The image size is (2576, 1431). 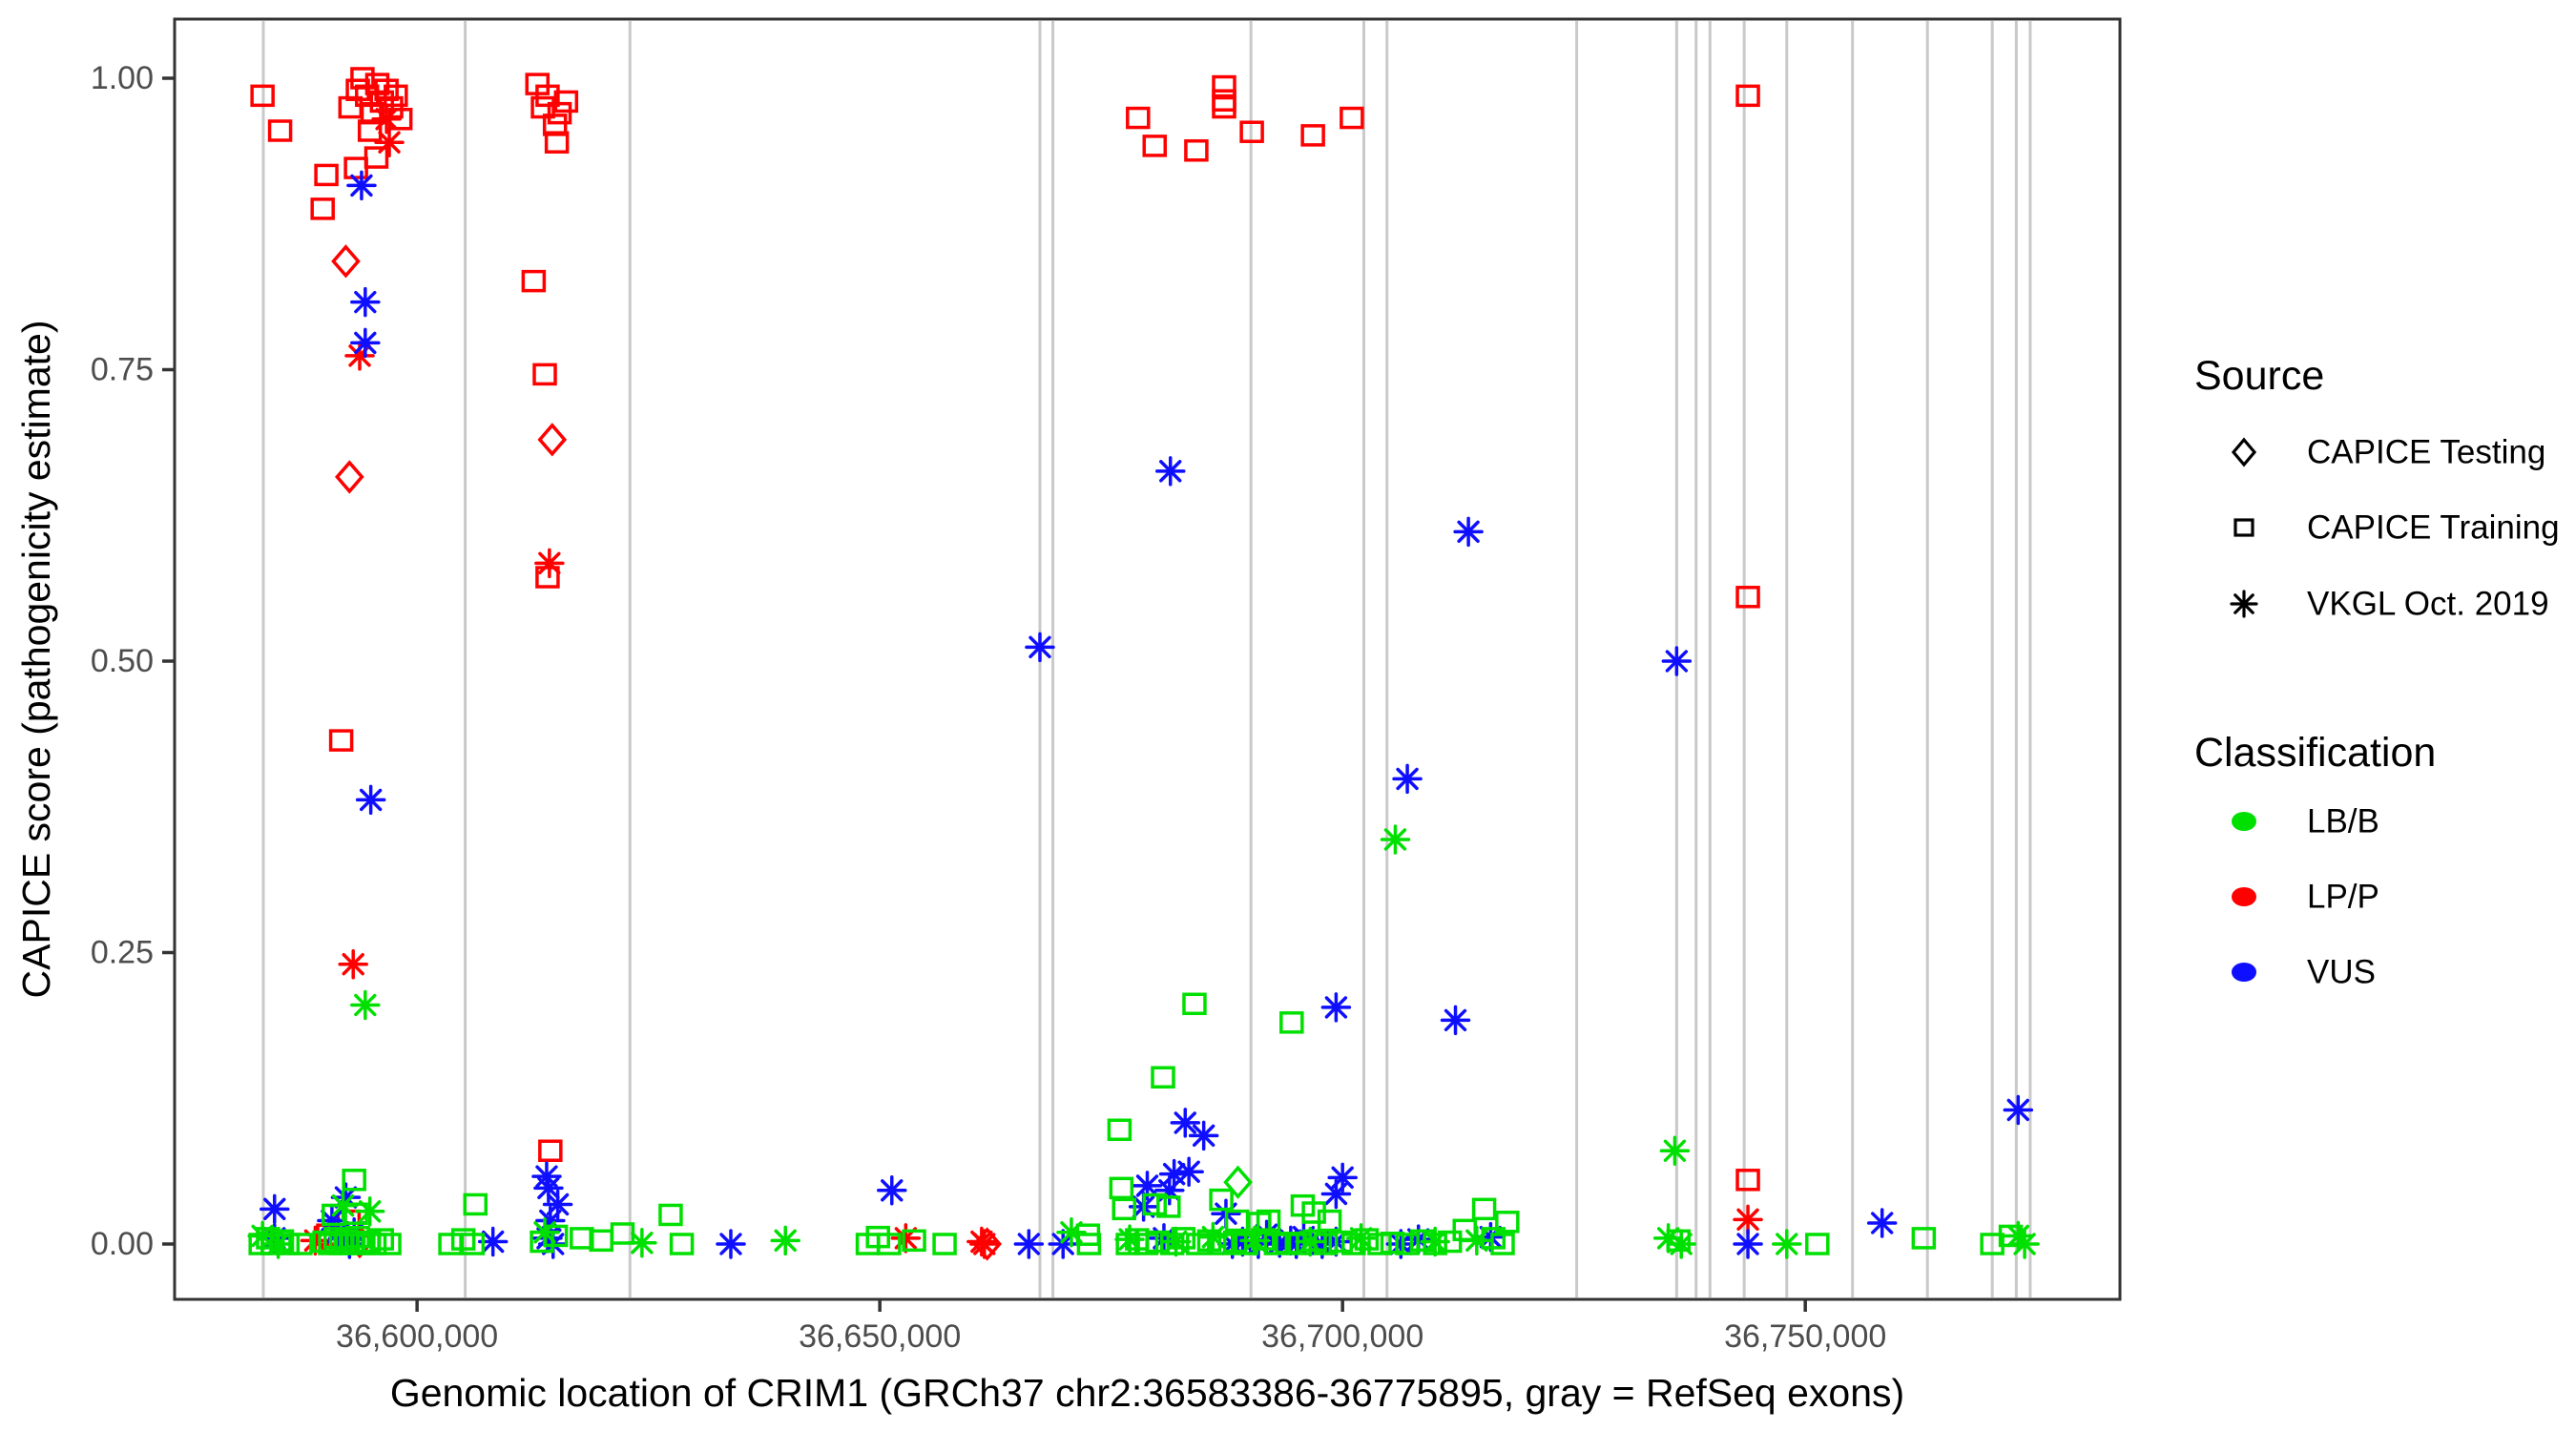 What do you see at coordinates (2343, 821) in the screenshot?
I see `legend-classification-label: LB/B` at bounding box center [2343, 821].